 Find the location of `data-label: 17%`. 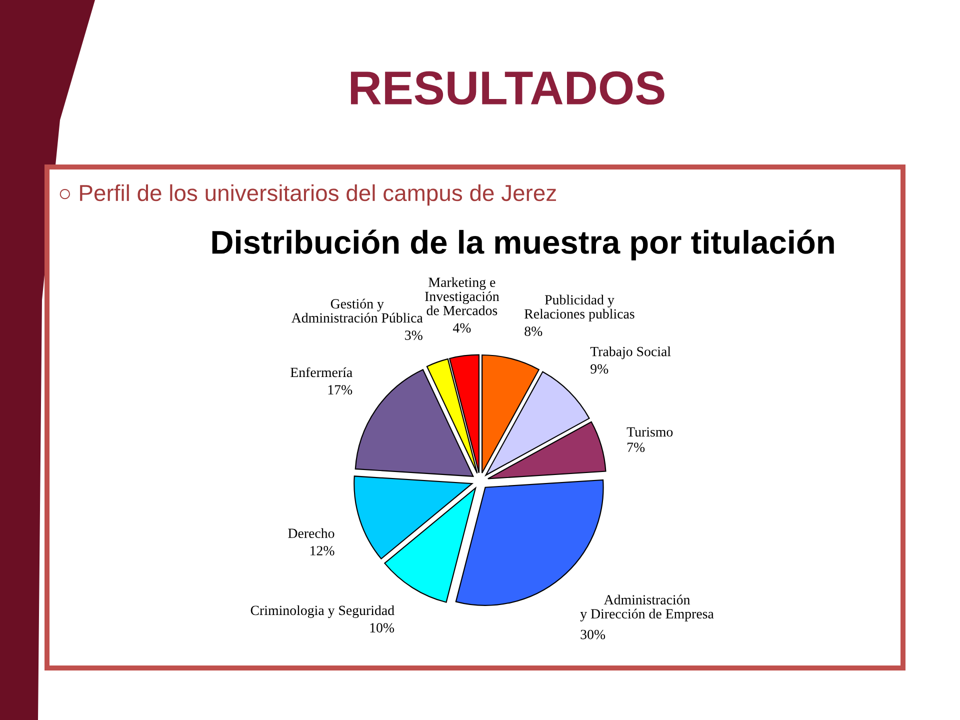

data-label: 17% is located at coordinates (340, 390).